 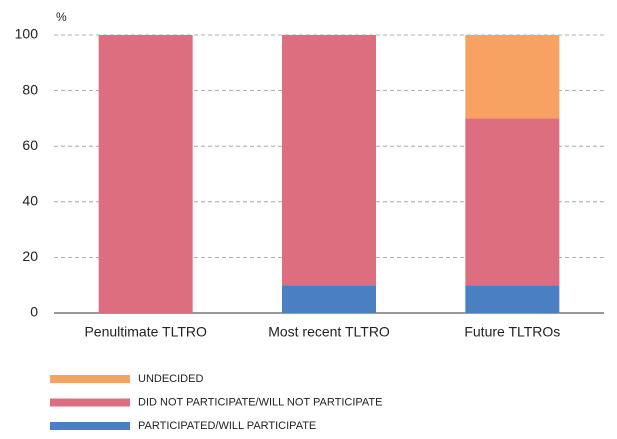 What do you see at coordinates (61, 17) in the screenshot?
I see `y-axis-label: %` at bounding box center [61, 17].